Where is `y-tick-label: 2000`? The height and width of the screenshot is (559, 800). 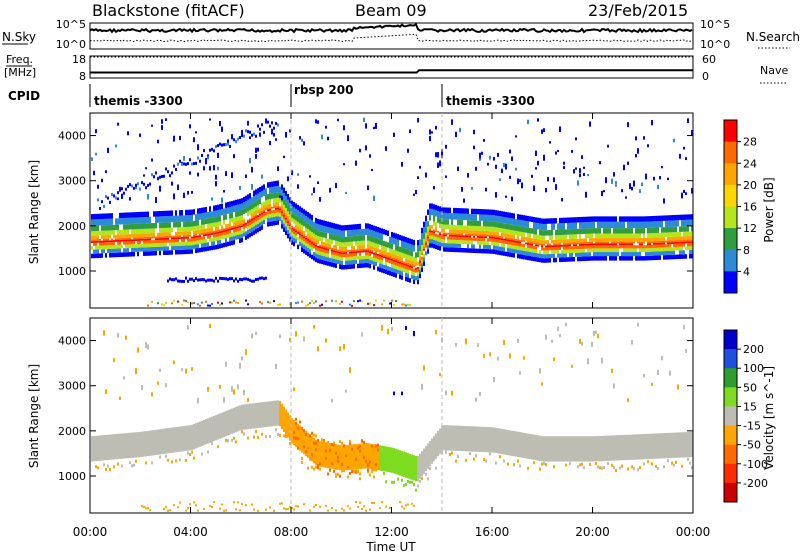
y-tick-label: 2000 is located at coordinates (72, 226).